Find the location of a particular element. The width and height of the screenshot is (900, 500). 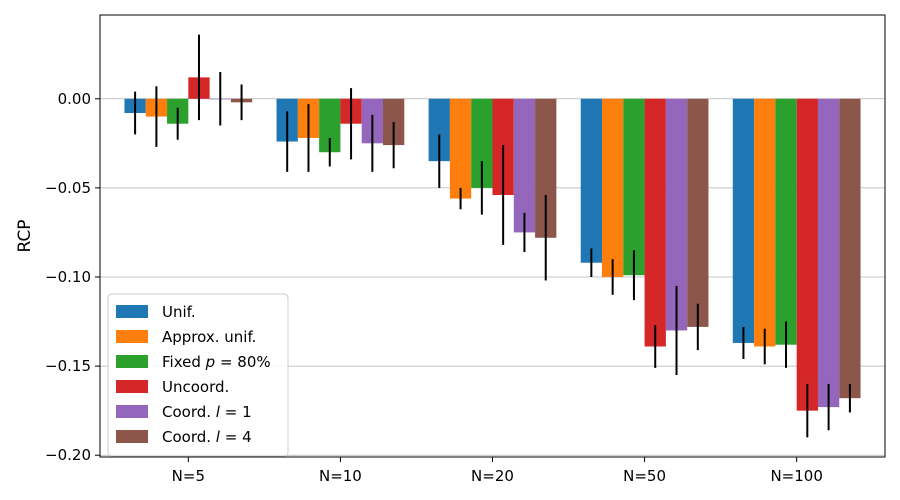

legend-box is located at coordinates (198, 375).